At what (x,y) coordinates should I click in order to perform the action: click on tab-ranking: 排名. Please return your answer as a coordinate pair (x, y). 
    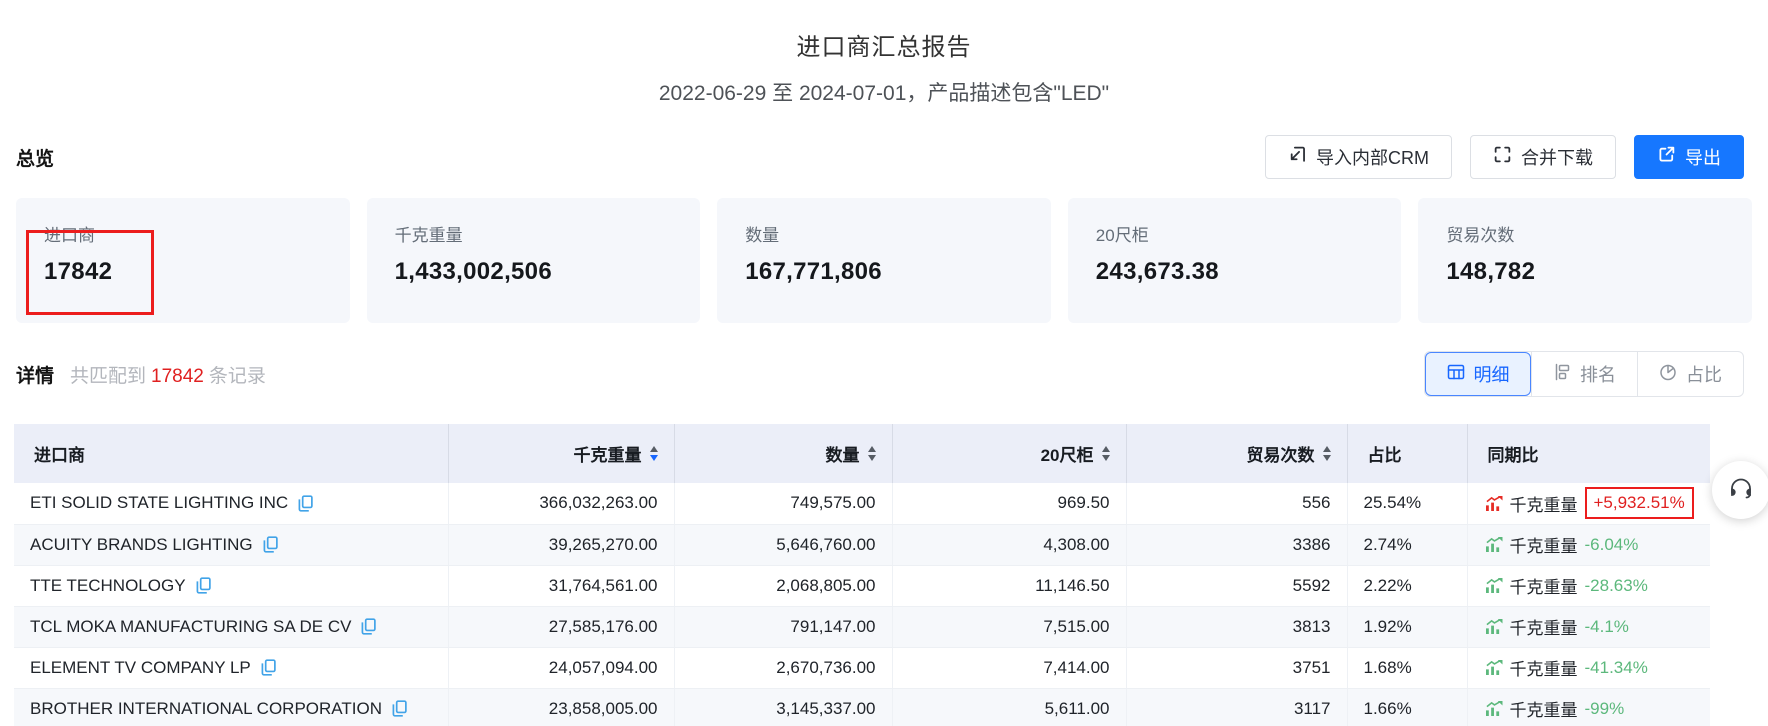
    Looking at the image, I should click on (1584, 374).